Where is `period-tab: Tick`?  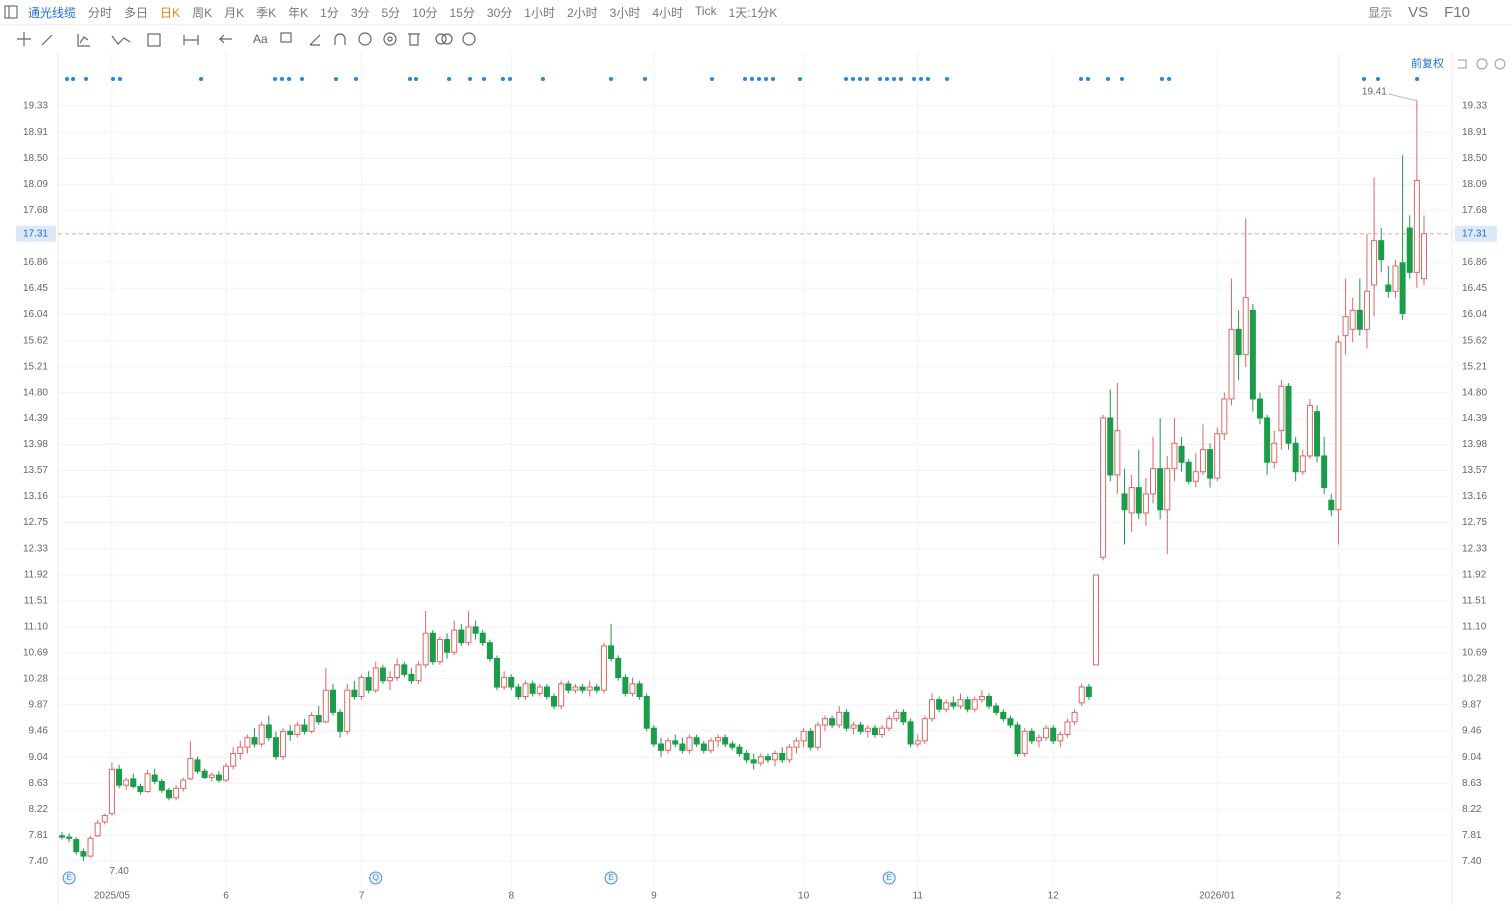
period-tab: Tick is located at coordinates (706, 10).